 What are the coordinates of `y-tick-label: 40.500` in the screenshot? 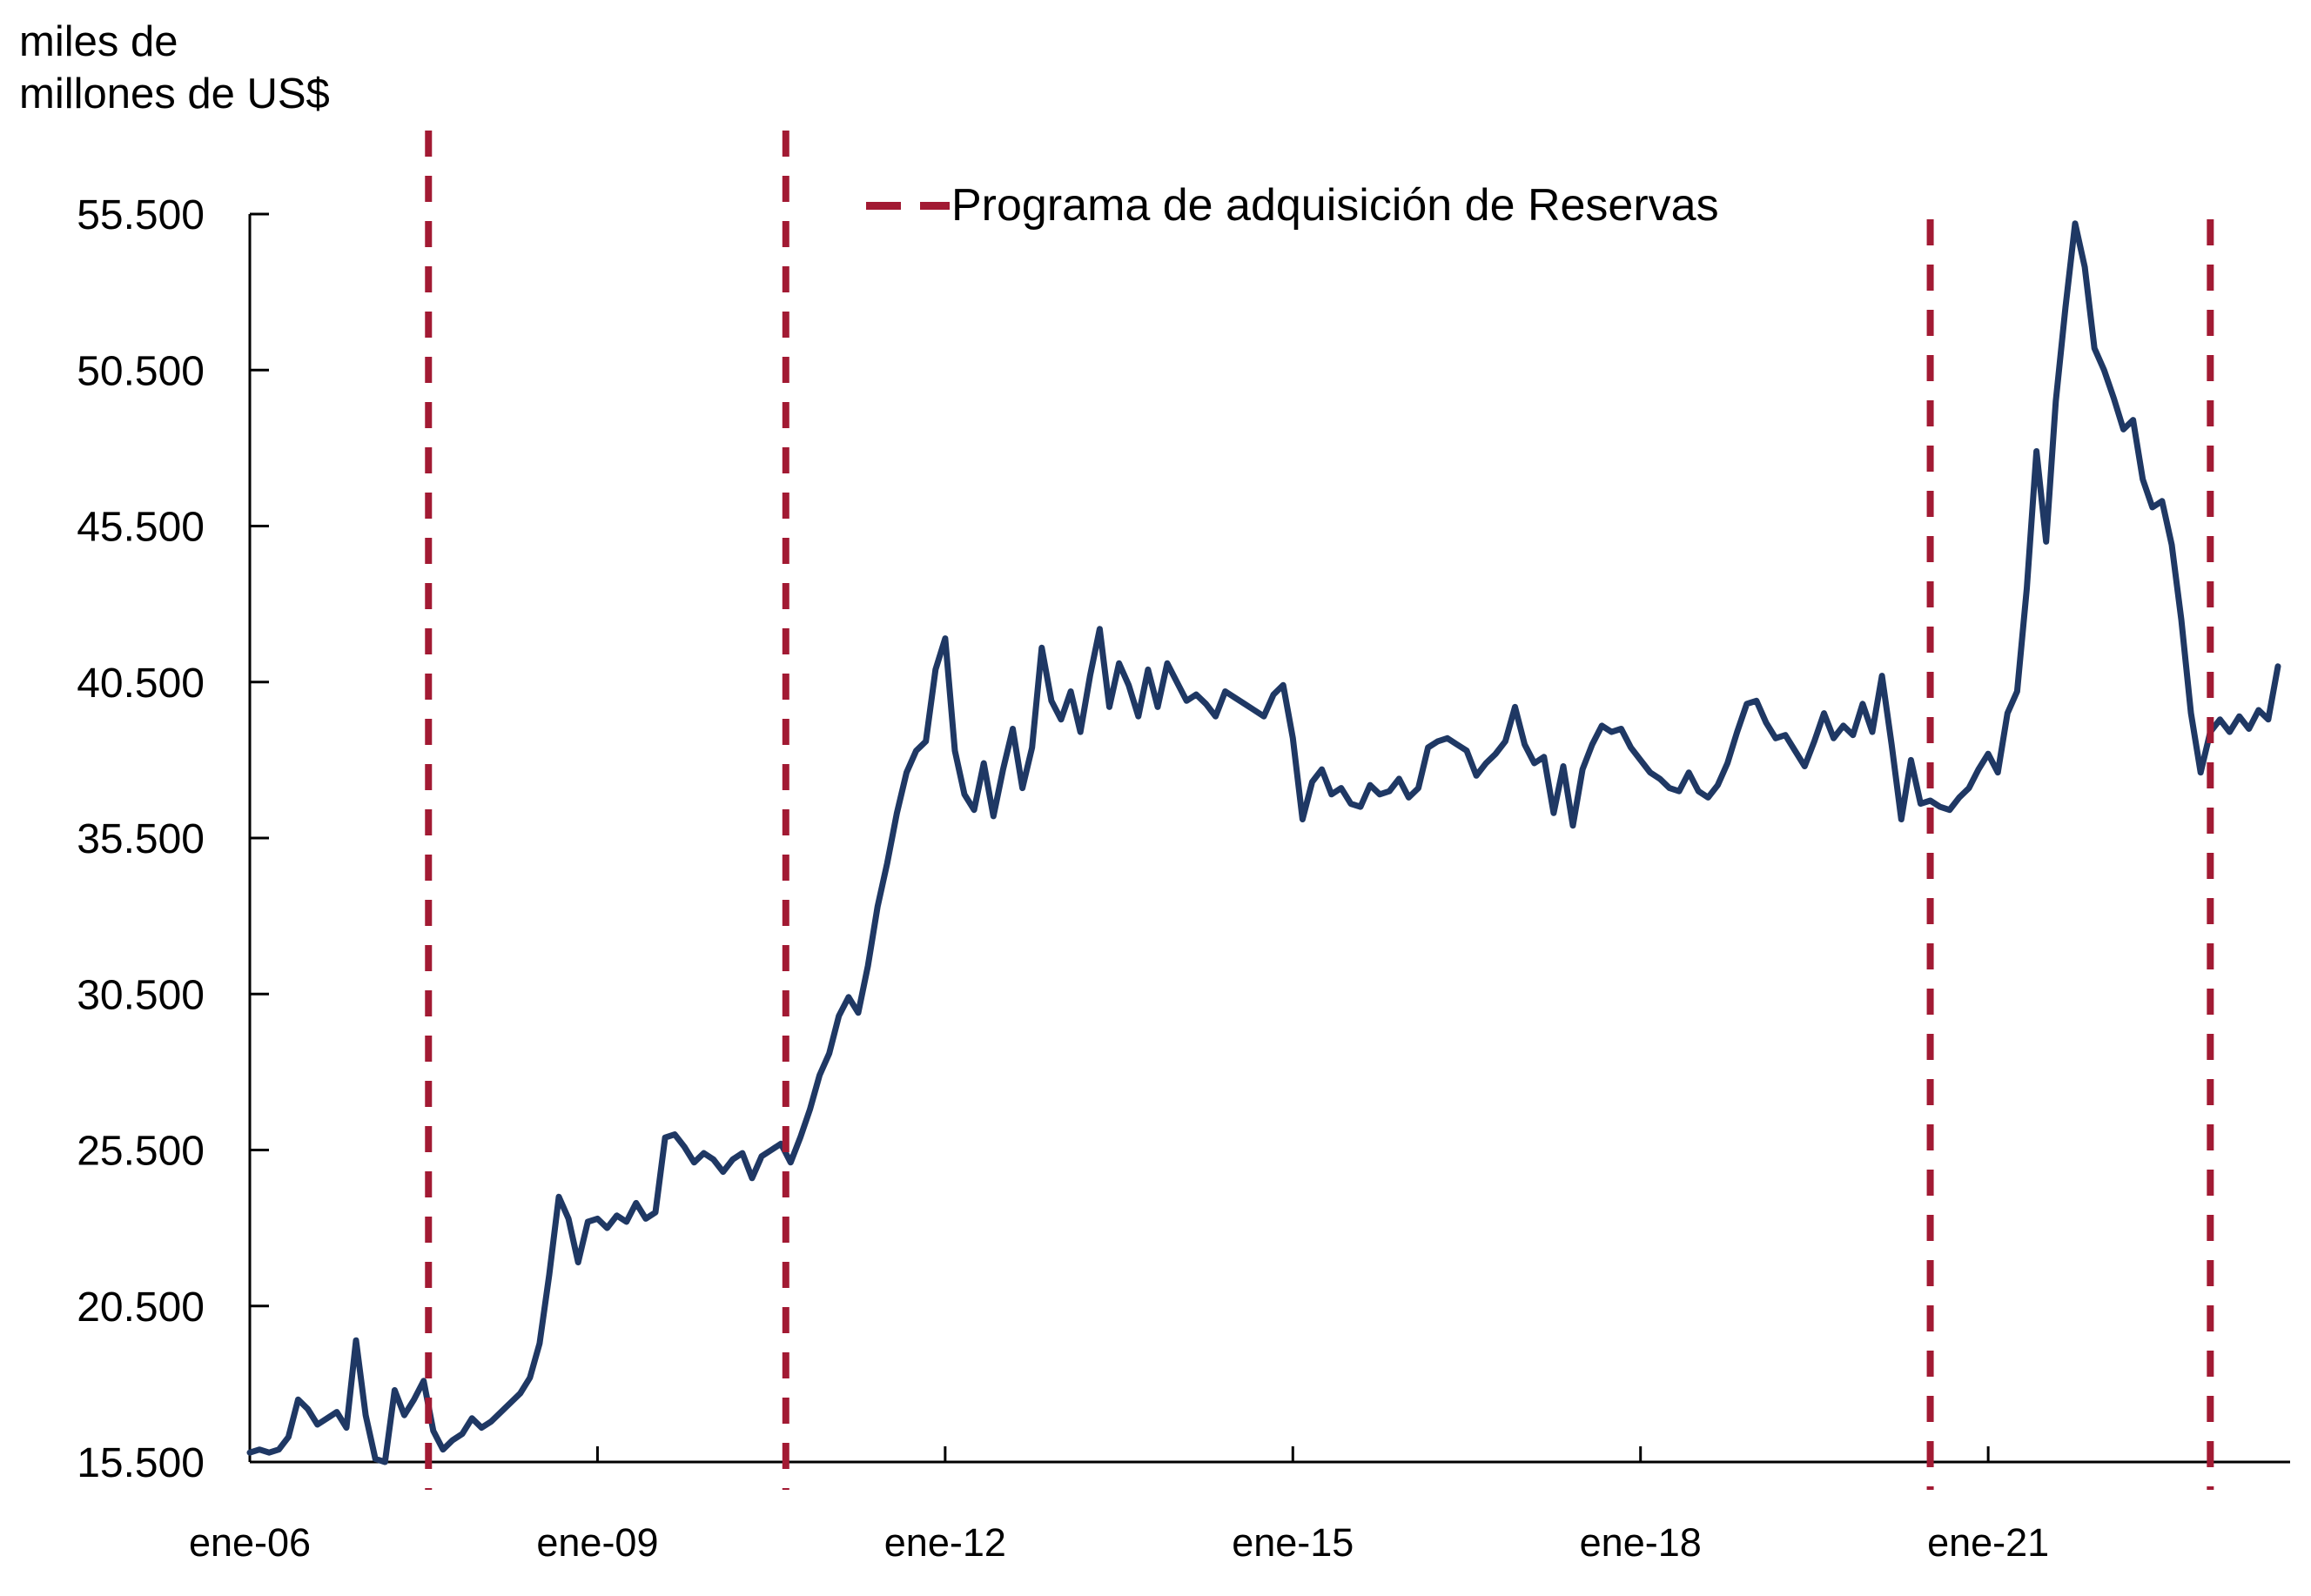 It's located at (141, 684).